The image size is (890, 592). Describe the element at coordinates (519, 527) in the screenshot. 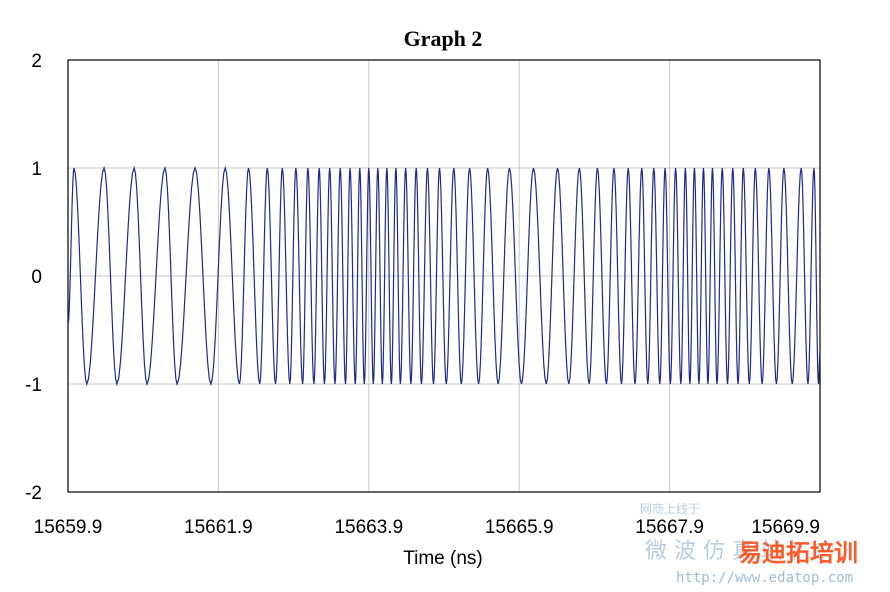

I see `x-tick-label: 15665.9` at that location.